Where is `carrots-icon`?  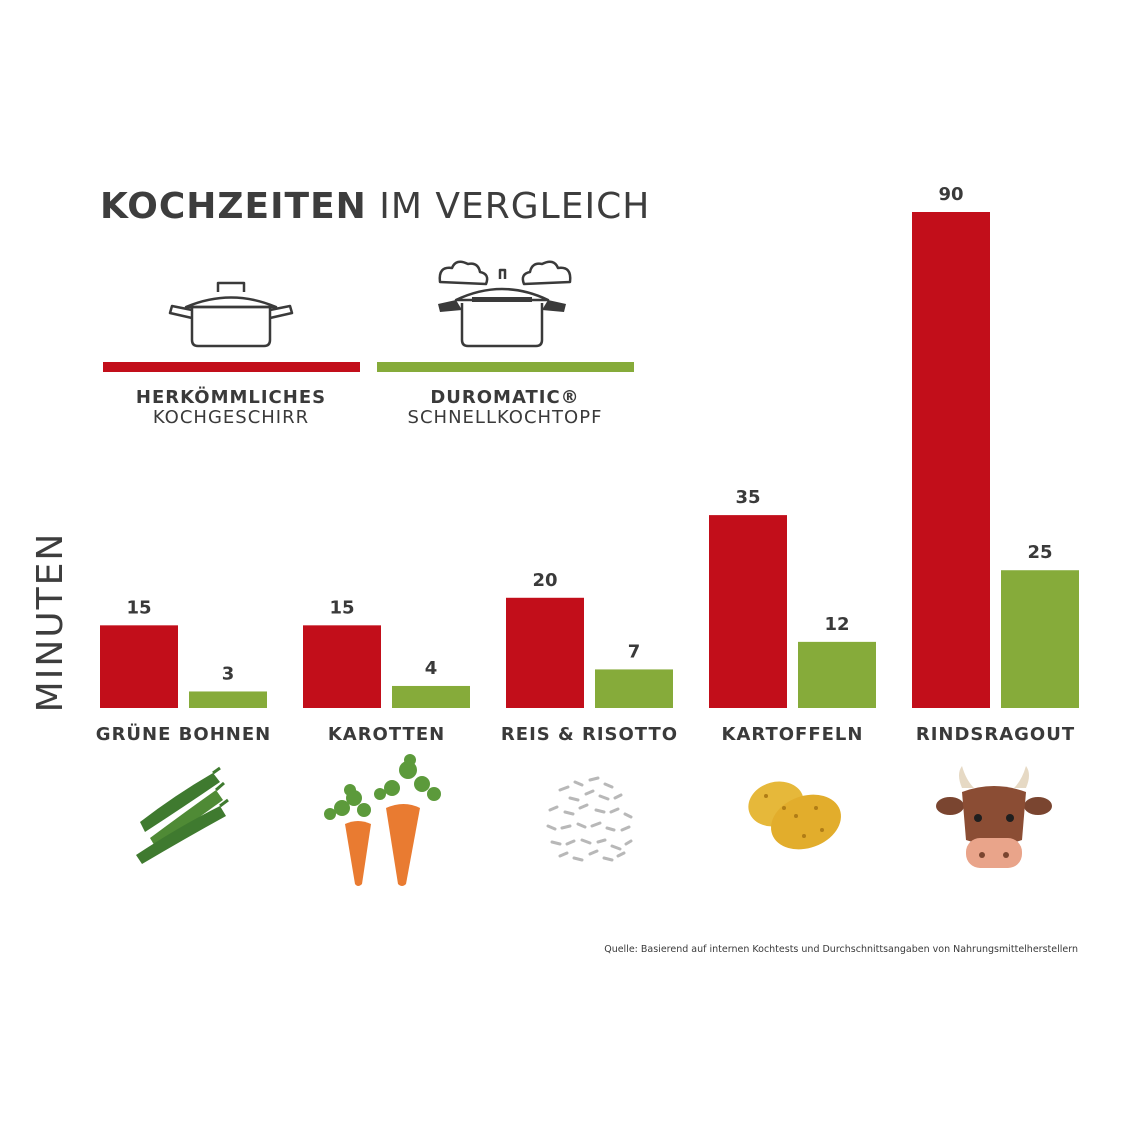 carrots-icon is located at coordinates (382, 820).